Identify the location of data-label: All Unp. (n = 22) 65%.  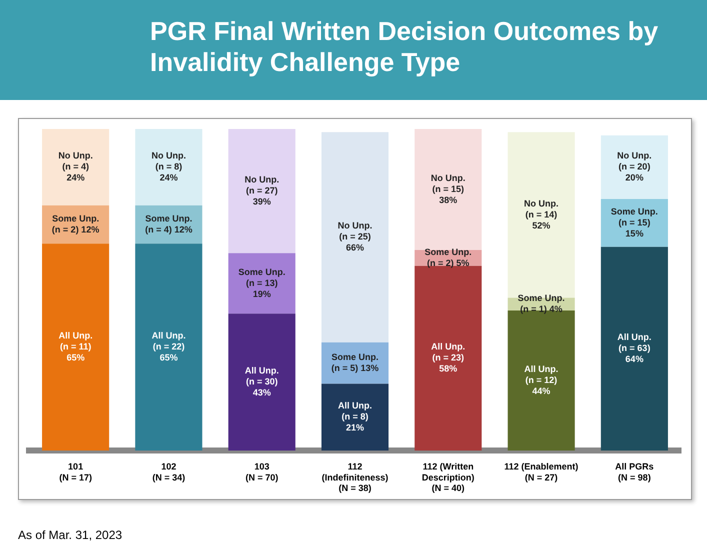
(169, 346).